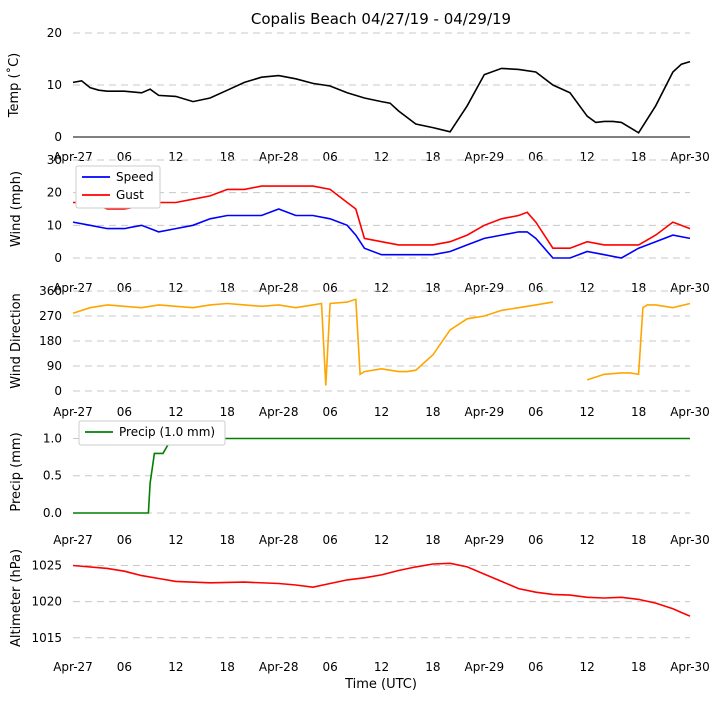 This screenshot has width=722, height=705. What do you see at coordinates (46, 565) in the screenshot?
I see `y-tick-label: 1025` at bounding box center [46, 565].